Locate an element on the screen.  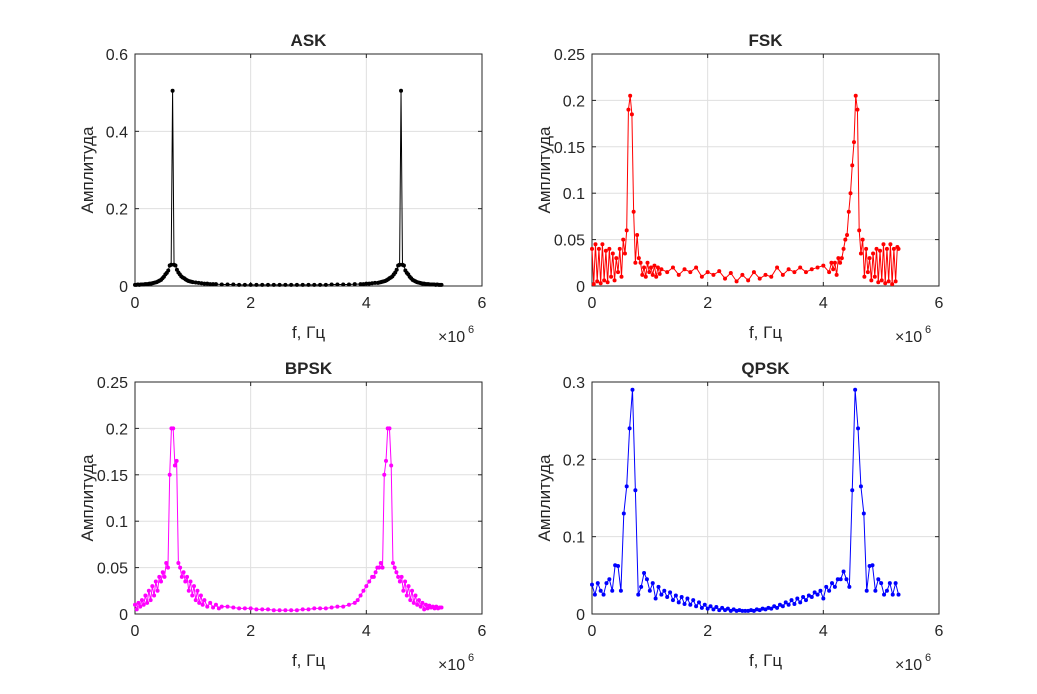
chart-title: QPSK is located at coordinates (765, 368).